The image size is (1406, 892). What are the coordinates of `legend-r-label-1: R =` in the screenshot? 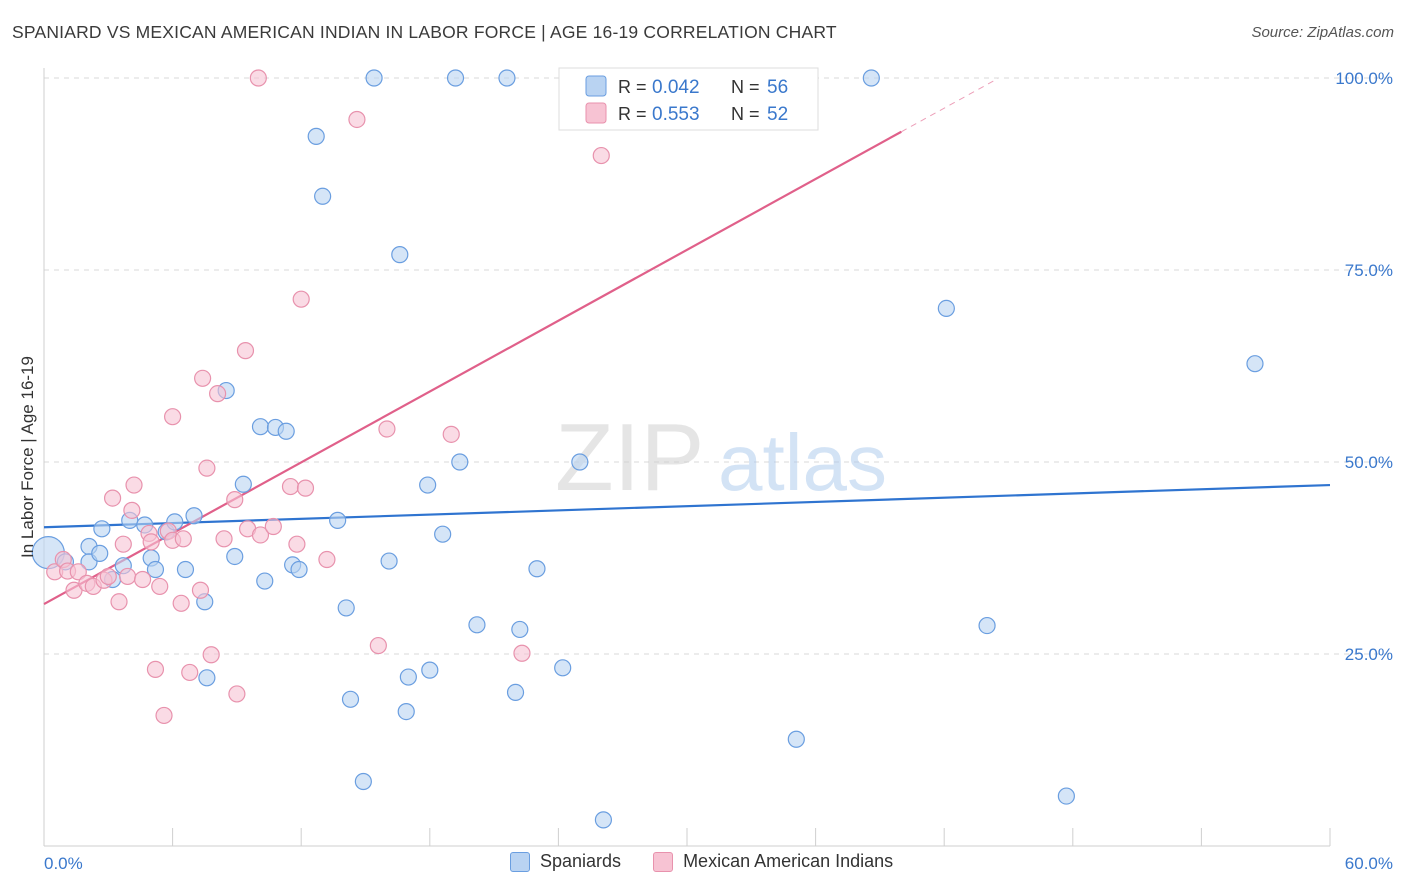 It's located at (632, 87).